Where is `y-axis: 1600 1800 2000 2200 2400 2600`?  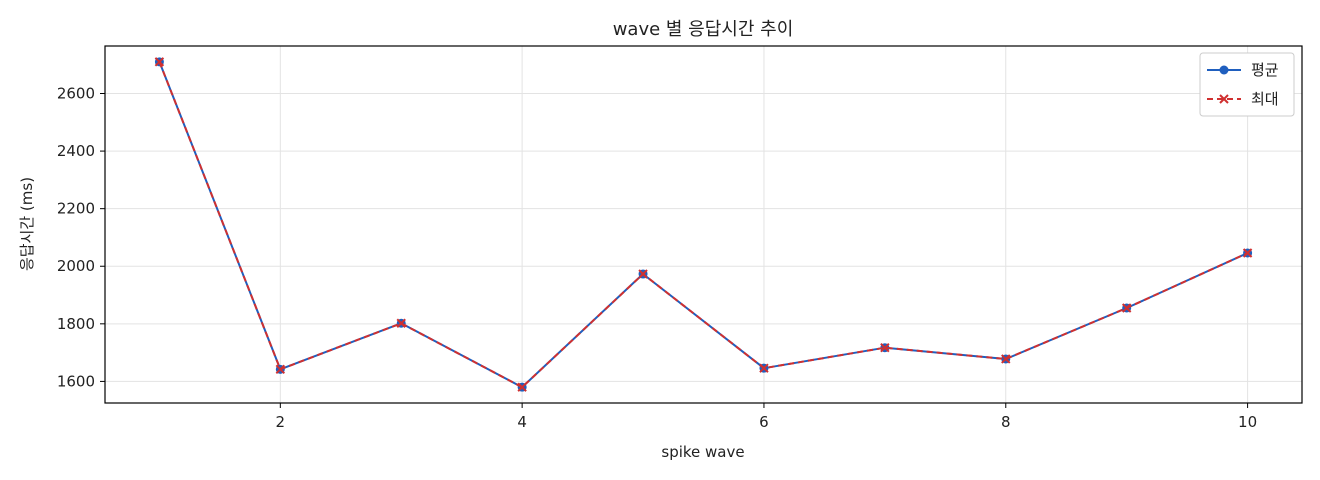
y-axis: 1600 1800 2000 2200 2400 2600 is located at coordinates (81, 237).